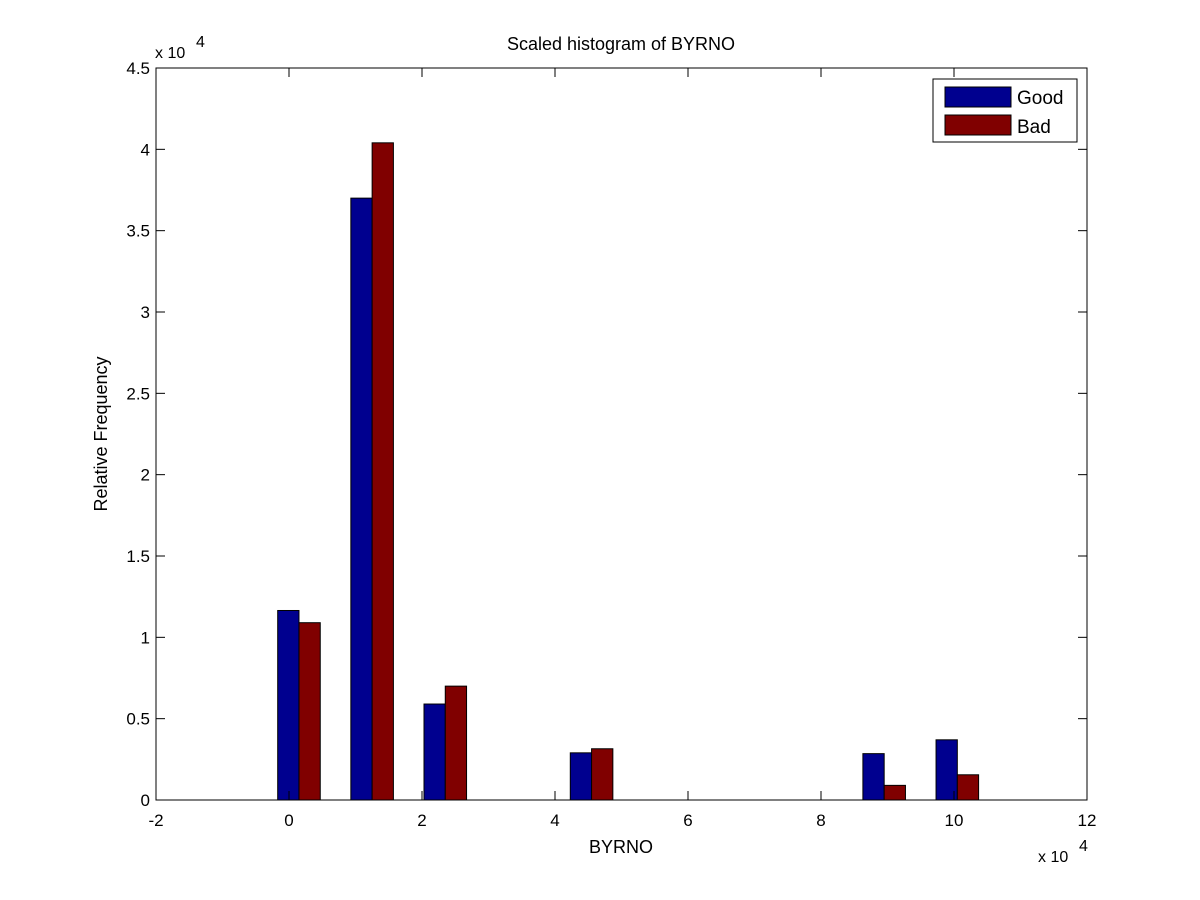 This screenshot has height=900, width=1200. Describe the element at coordinates (138, 393) in the screenshot. I see `y-tick-label: 2.5` at that location.